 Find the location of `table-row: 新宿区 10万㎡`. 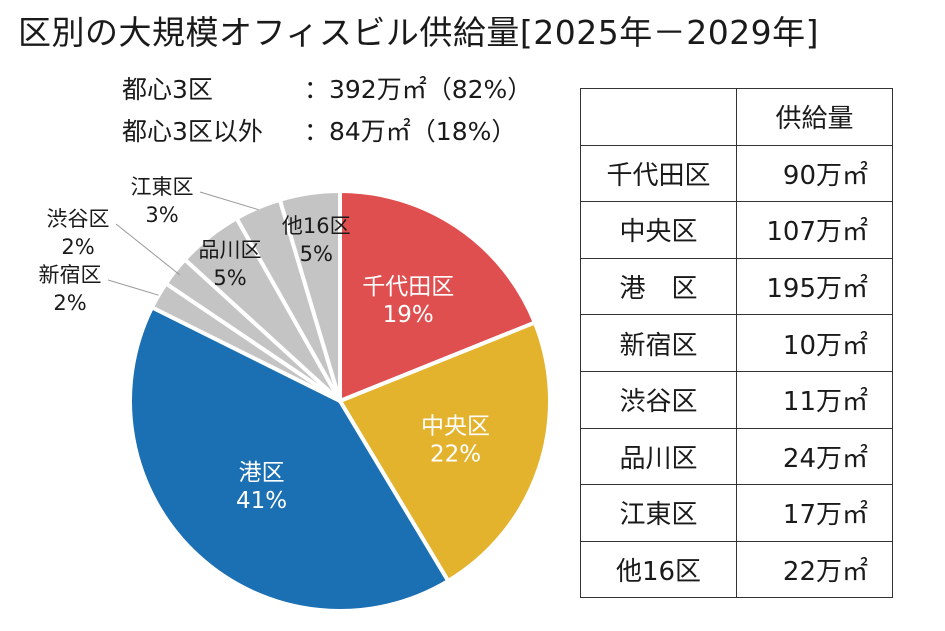

table-row: 新宿区 10万㎡ is located at coordinates (736, 343).